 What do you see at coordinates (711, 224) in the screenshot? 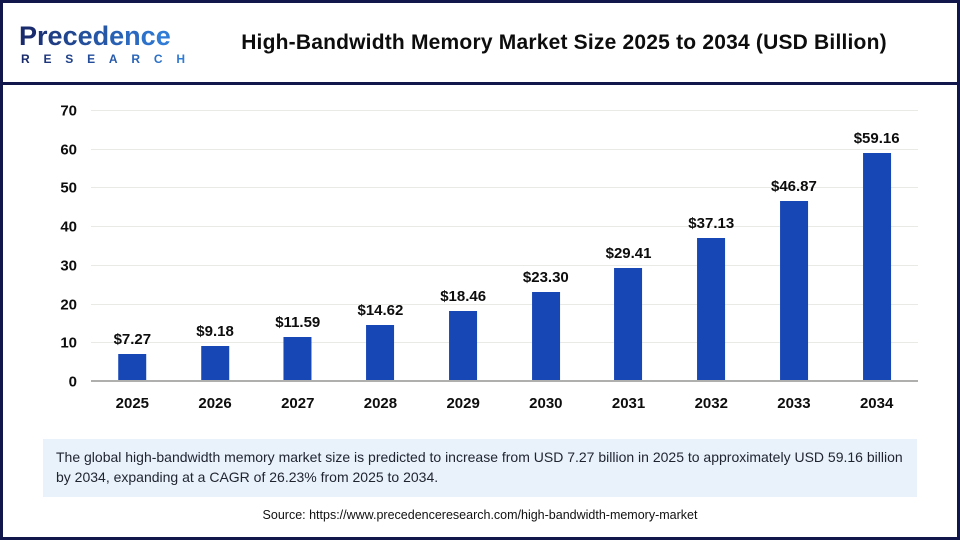
I see `bar-value-label: $37.13` at bounding box center [711, 224].